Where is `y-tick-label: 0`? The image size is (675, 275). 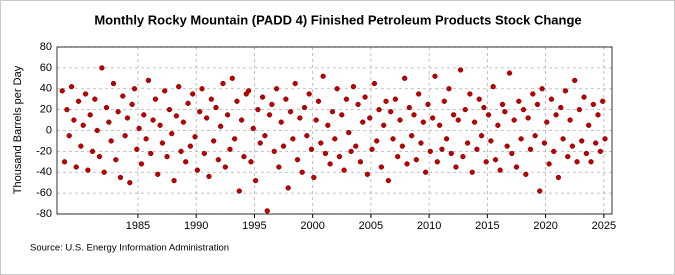 y-tick-label: 0 is located at coordinates (49, 130).